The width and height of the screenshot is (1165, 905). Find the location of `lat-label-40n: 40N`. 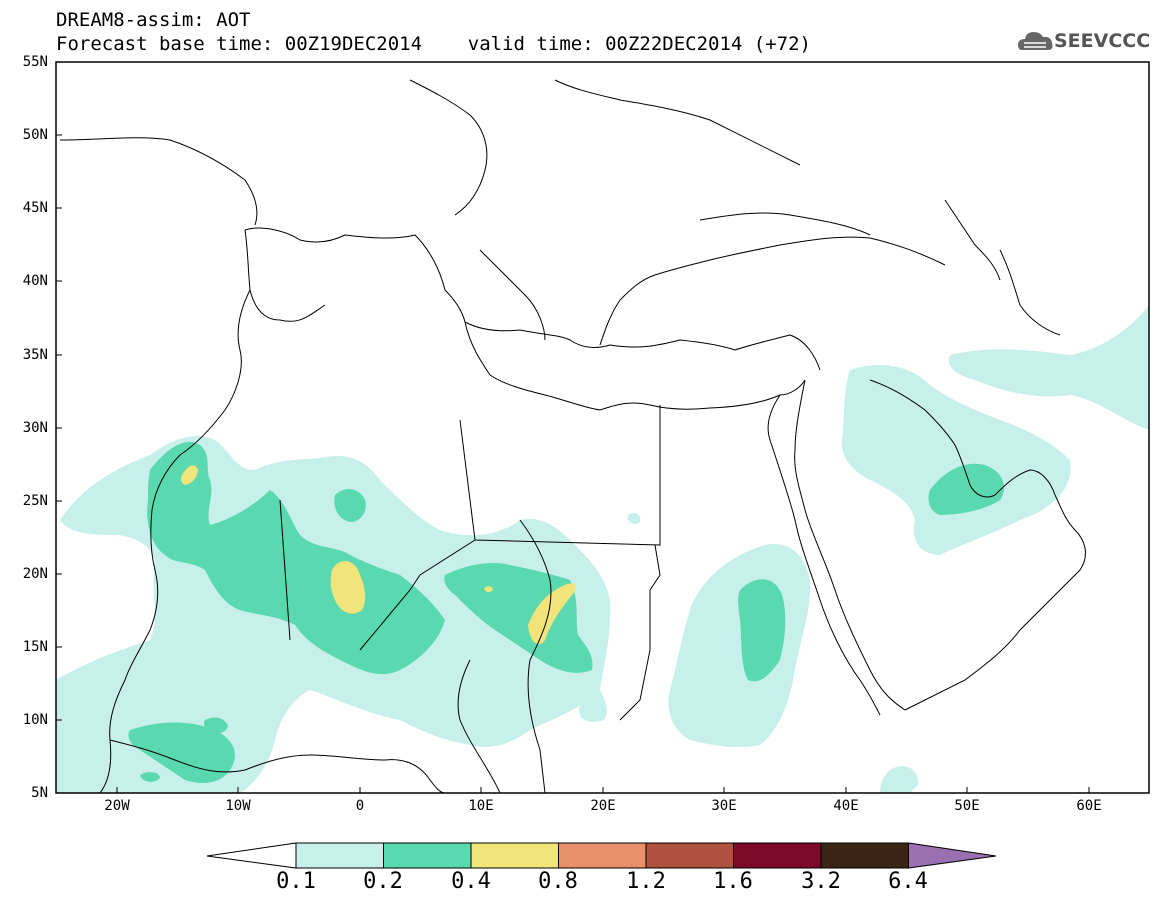

lat-label-40n: 40N is located at coordinates (35, 281).